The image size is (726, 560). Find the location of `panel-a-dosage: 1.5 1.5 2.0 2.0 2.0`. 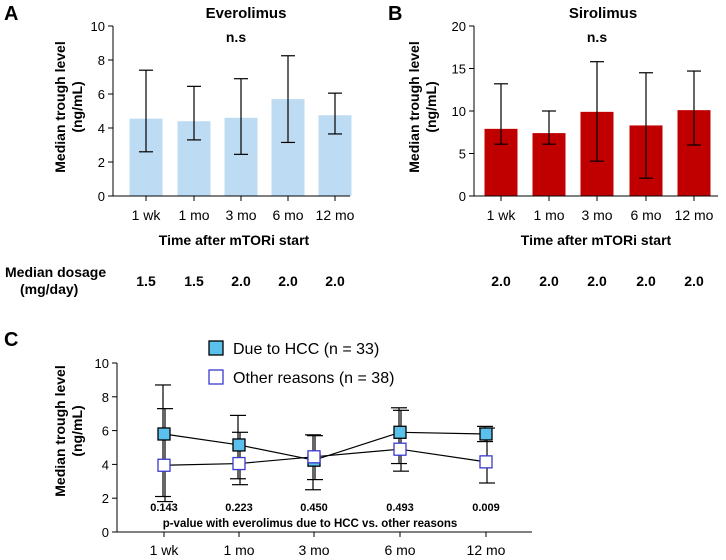

panel-a-dosage: 1.5 1.5 2.0 2.0 2.0 is located at coordinates (240, 281).